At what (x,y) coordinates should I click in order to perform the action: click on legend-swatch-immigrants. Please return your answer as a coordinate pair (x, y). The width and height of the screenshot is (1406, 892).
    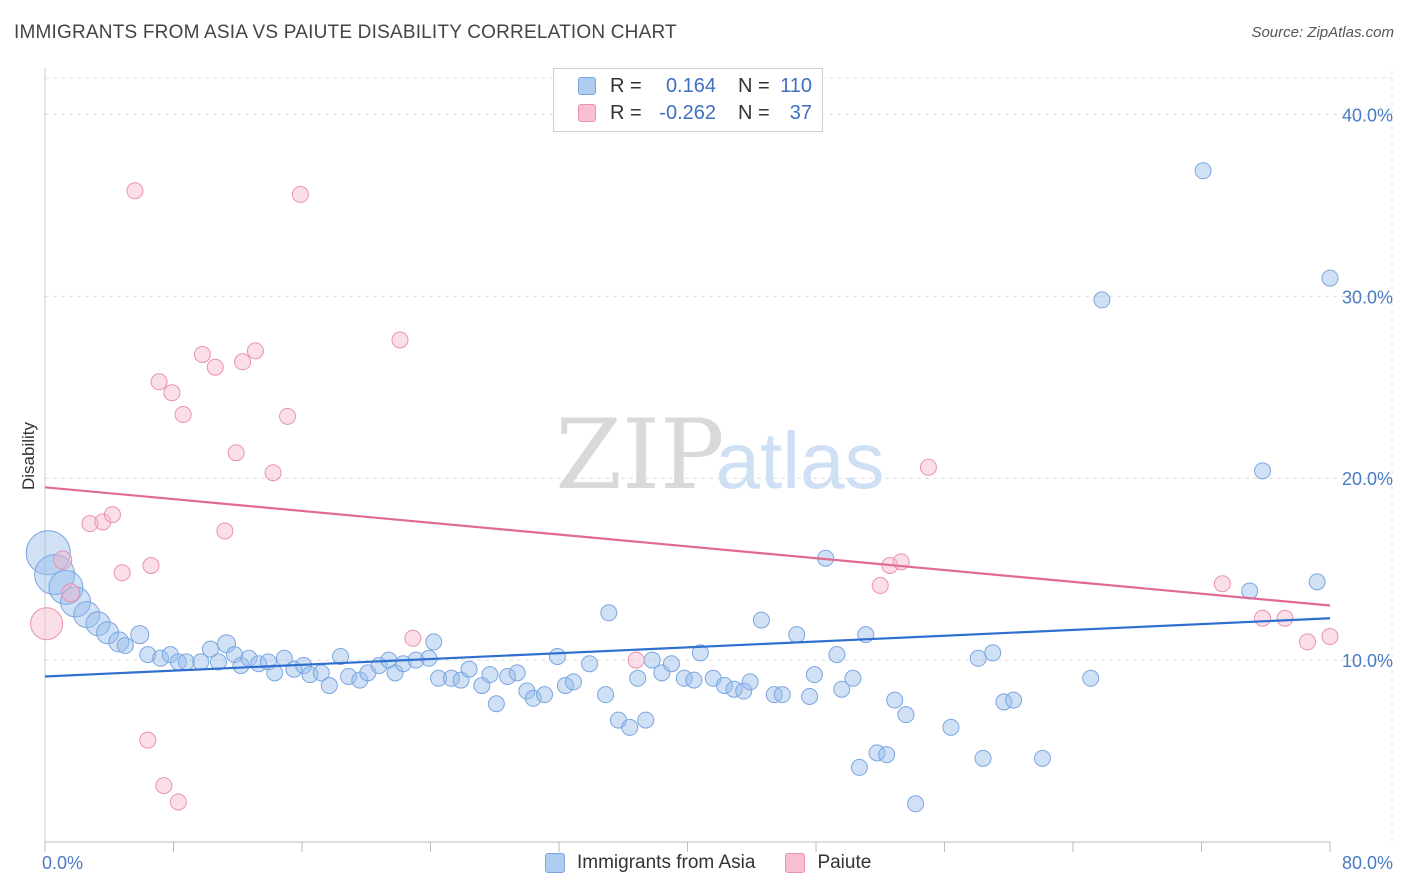
    Looking at the image, I should click on (587, 86).